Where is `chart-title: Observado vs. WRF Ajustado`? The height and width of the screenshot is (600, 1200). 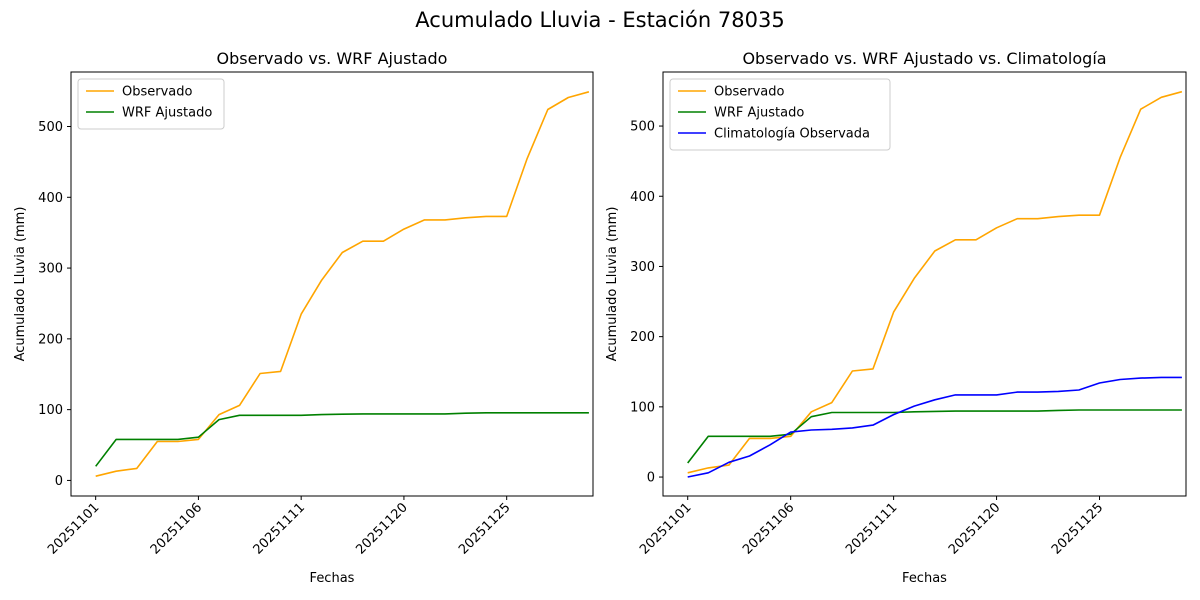 chart-title: Observado vs. WRF Ajustado is located at coordinates (332, 58).